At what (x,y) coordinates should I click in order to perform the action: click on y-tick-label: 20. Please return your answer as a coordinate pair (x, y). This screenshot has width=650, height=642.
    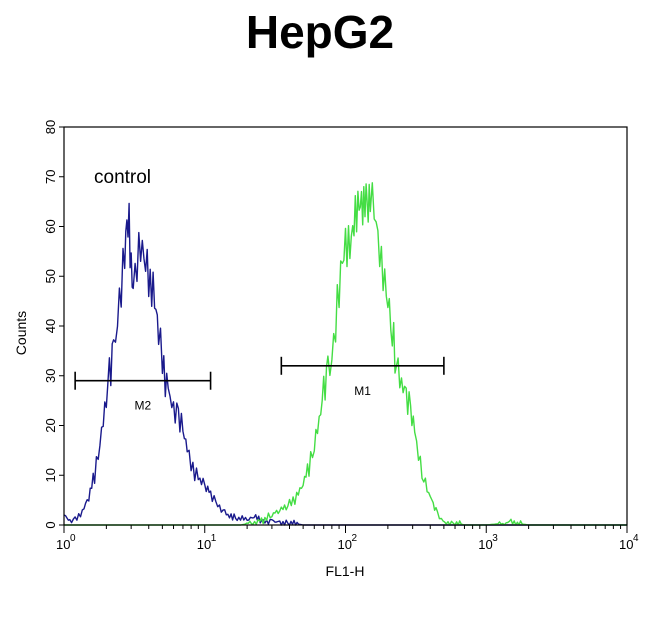
    Looking at the image, I should click on (50, 425).